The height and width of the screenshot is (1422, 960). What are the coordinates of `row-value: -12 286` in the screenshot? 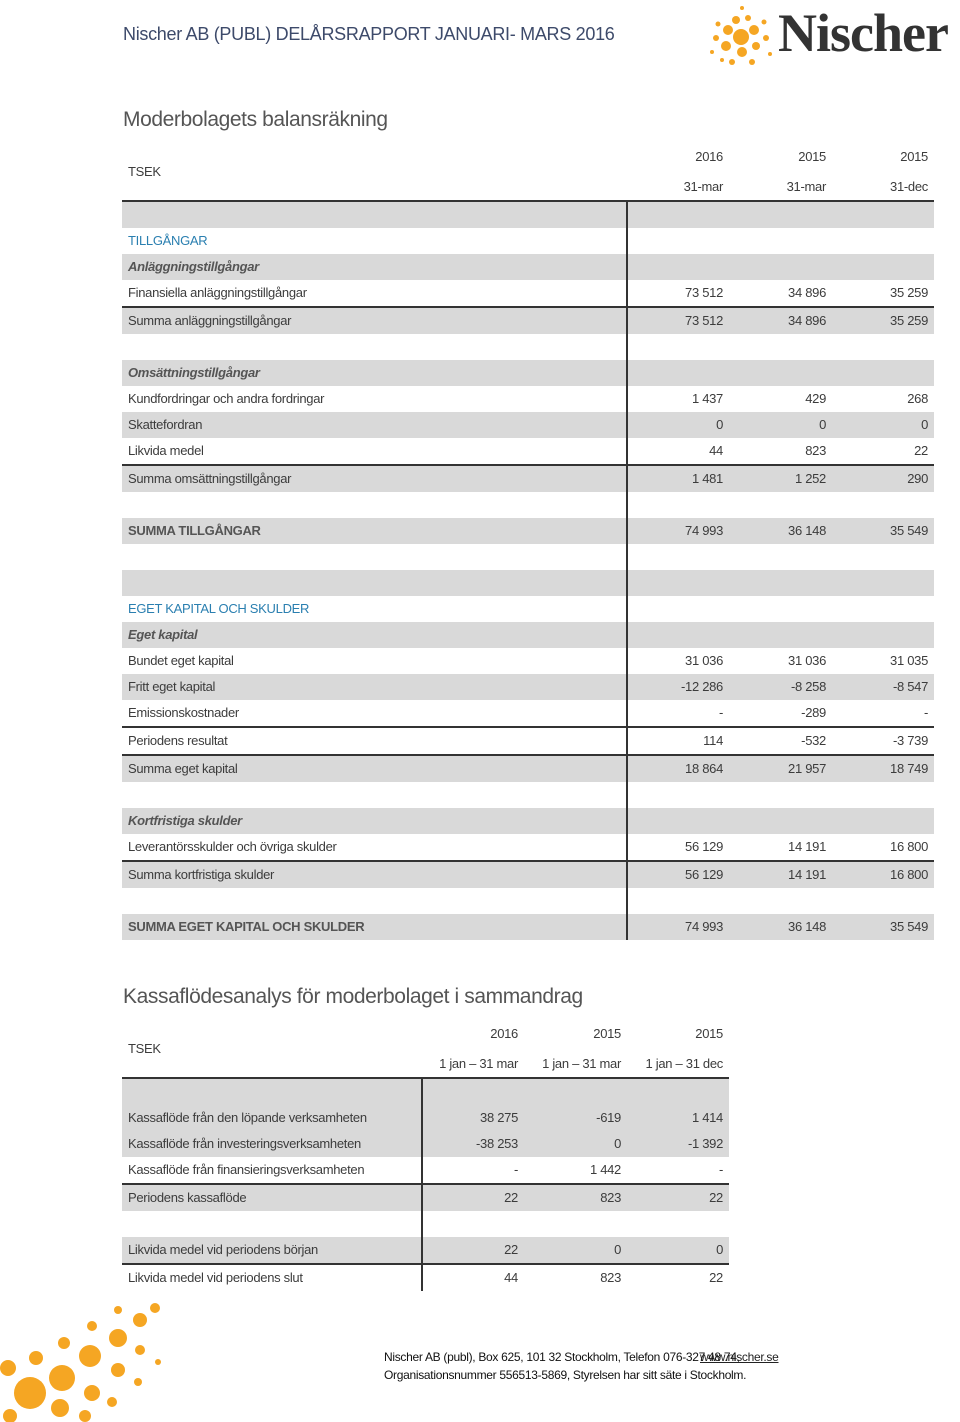 It's located at (702, 686).